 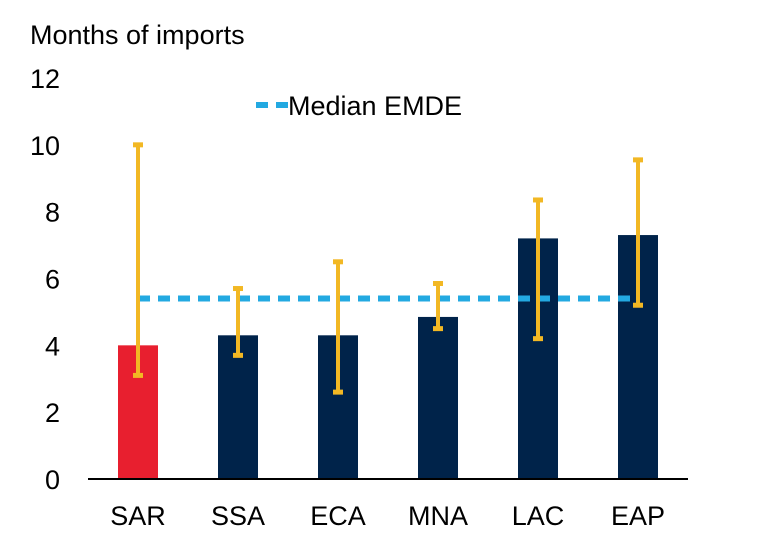 I want to click on y-tick-label: 6, so click(x=52, y=280).